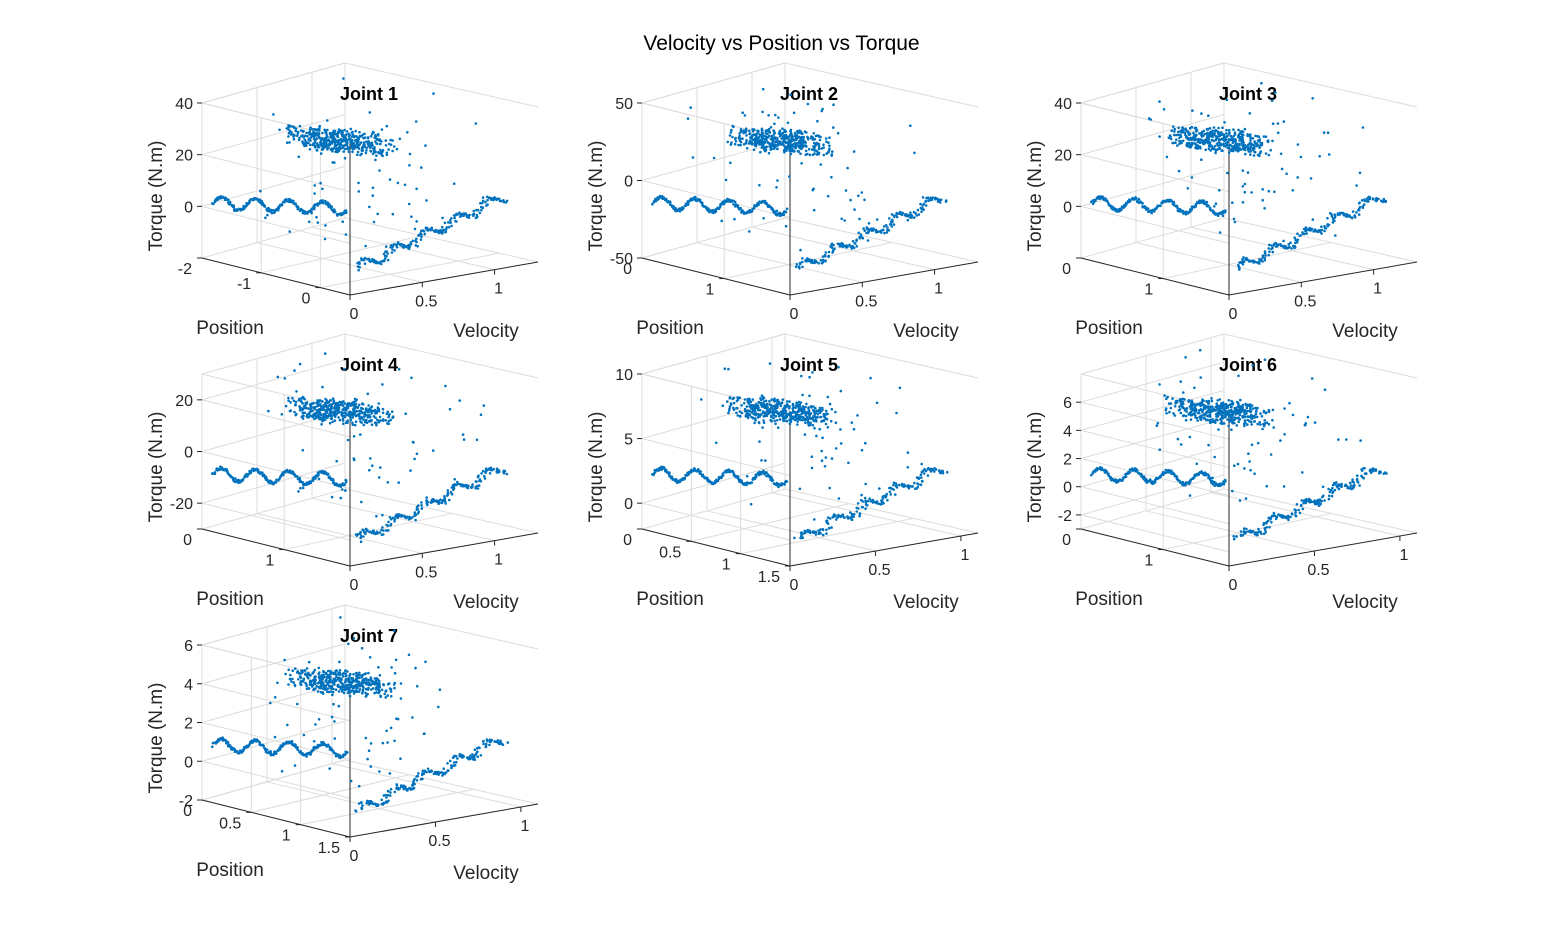  I want to click on subplot-title: Joint 4, so click(369, 365).